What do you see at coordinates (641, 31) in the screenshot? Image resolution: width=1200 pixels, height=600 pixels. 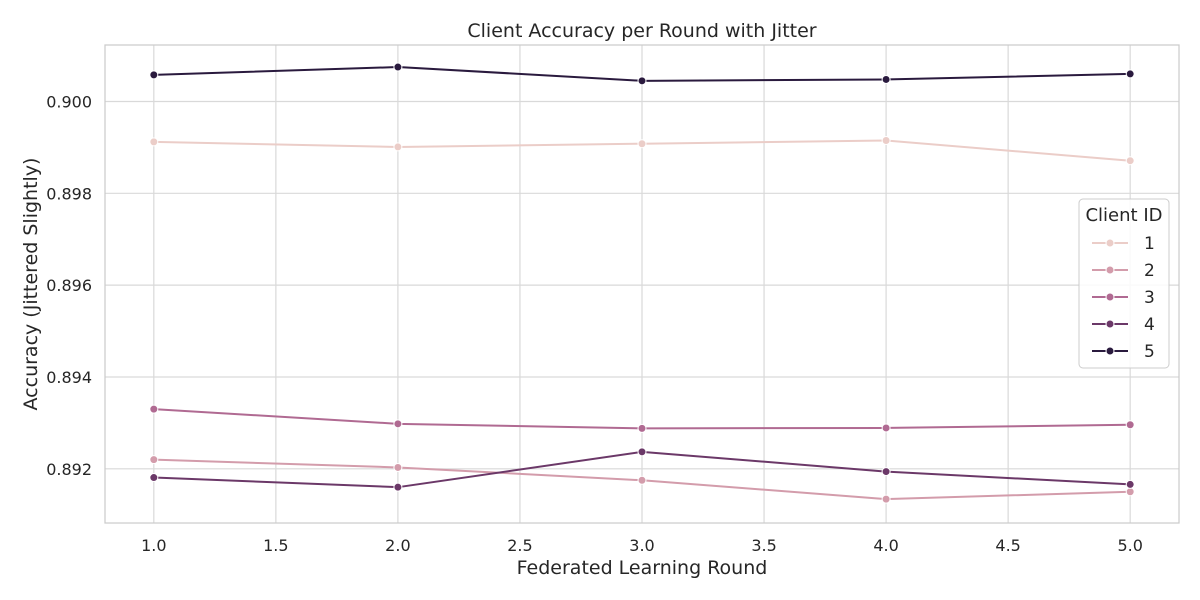 I see `chart-title: Client Accuracy per Round with Jitter` at bounding box center [641, 31].